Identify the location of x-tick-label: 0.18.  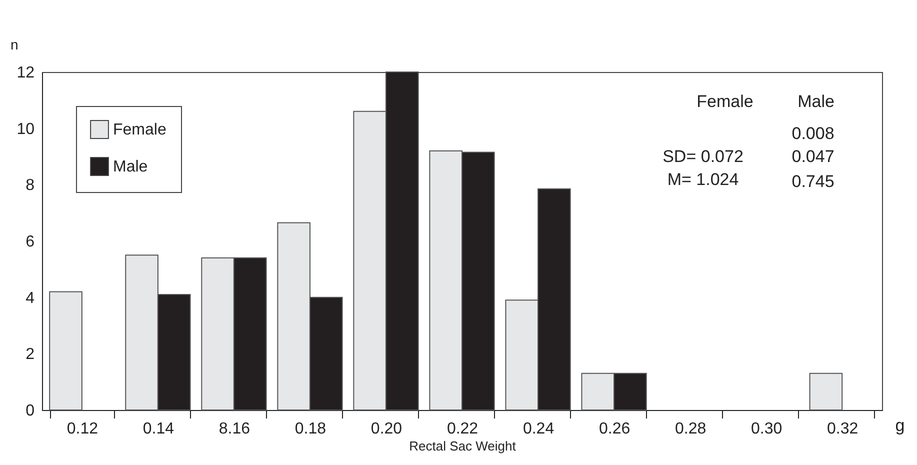
(310, 429).